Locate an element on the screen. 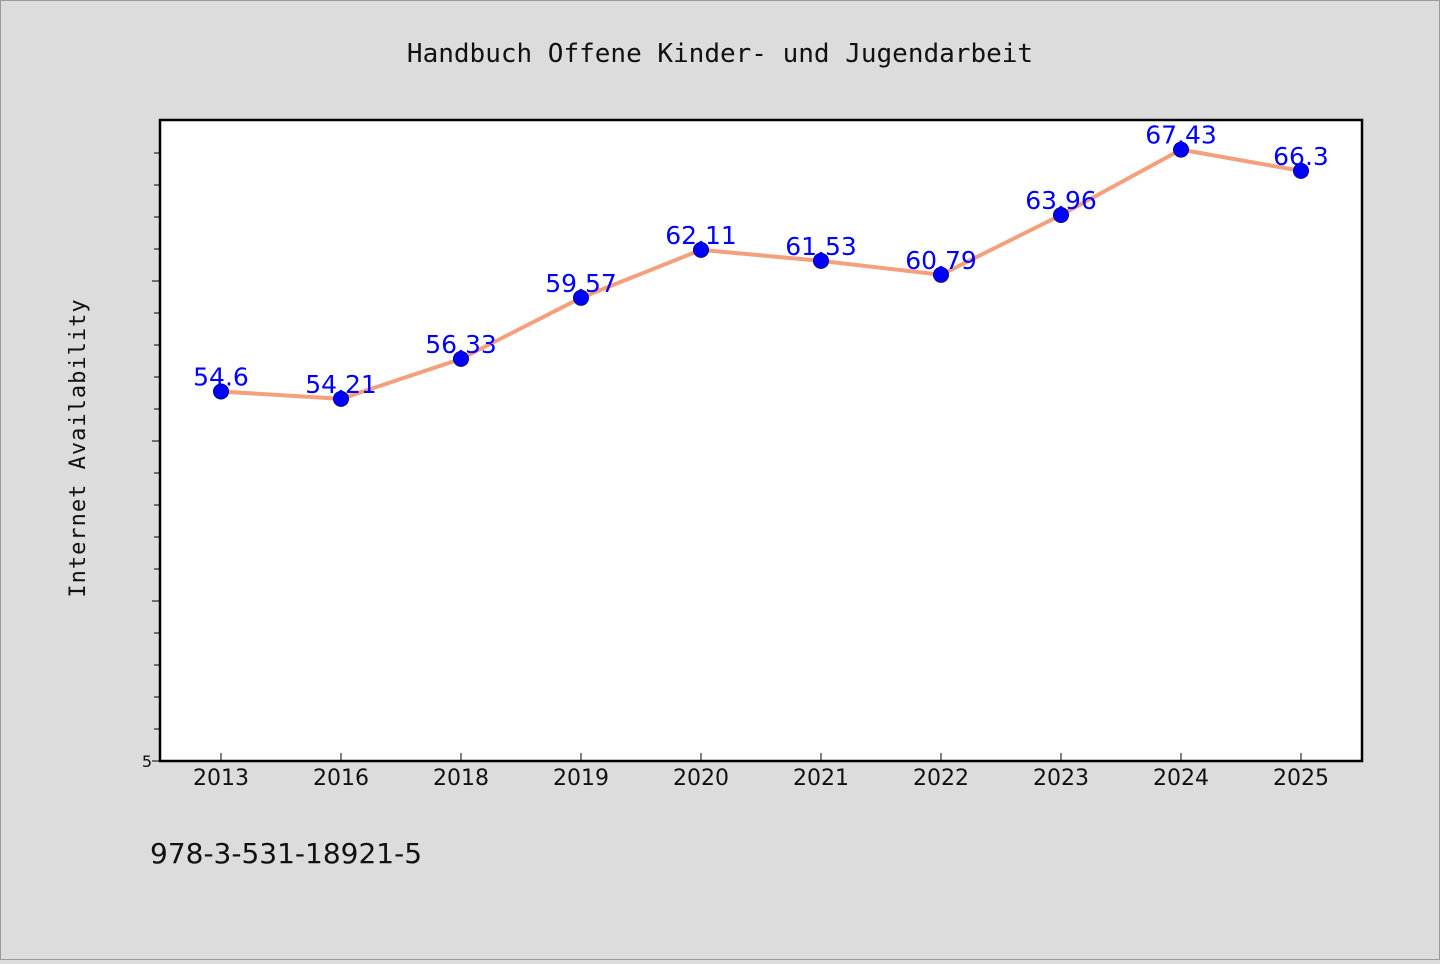 This screenshot has width=1440, height=964. data-label: 60.79 is located at coordinates (941, 260).